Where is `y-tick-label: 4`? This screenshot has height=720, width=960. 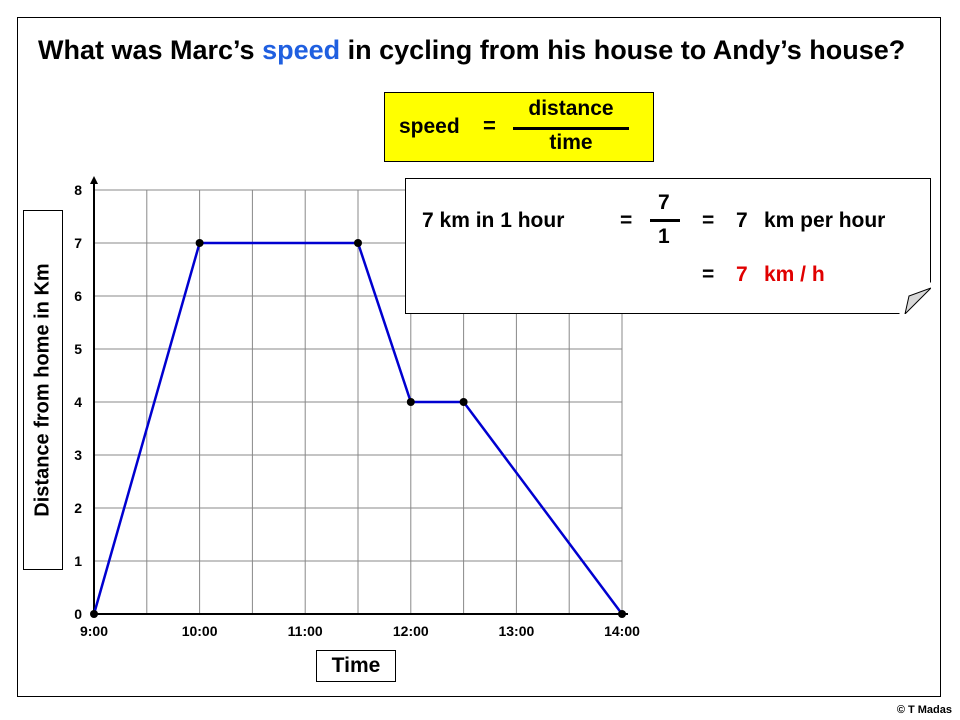
y-tick-label: 4 is located at coordinates (78, 402).